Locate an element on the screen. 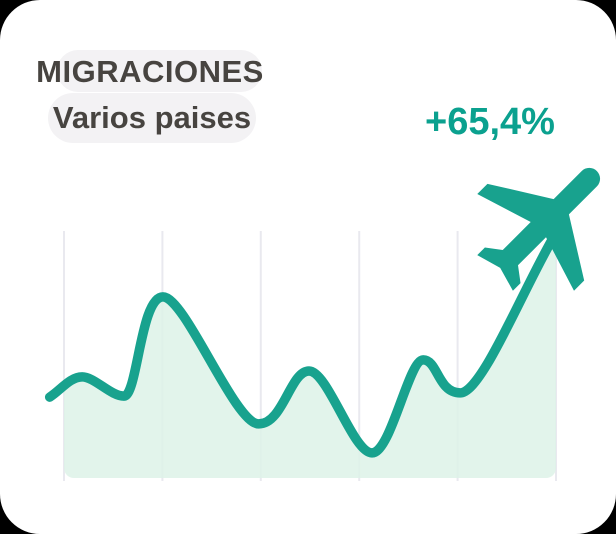 This screenshot has height=534, width=616. page-subtitle: Varios paises is located at coordinates (152, 117).